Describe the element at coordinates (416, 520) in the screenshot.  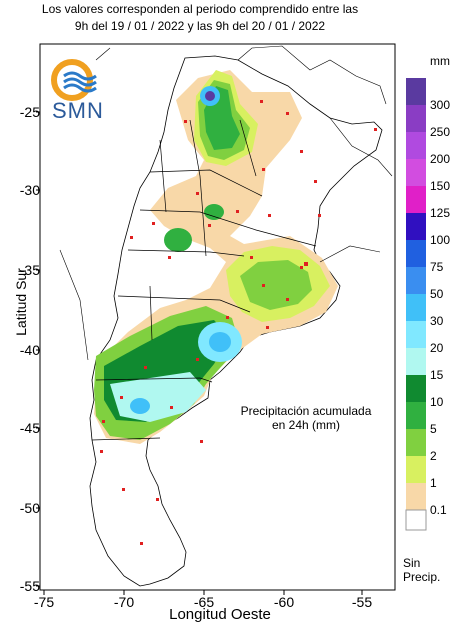
I see `legend-swatch-no-precip` at that location.